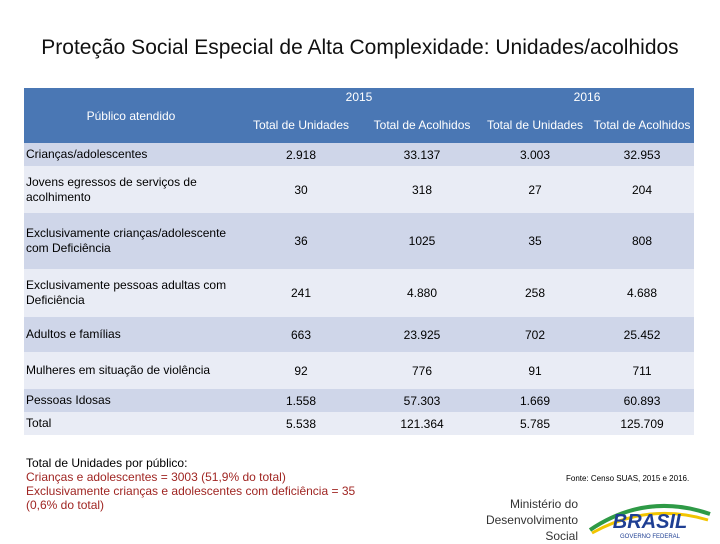 The height and width of the screenshot is (544, 720). I want to click on cell-value: 27, so click(535, 189).